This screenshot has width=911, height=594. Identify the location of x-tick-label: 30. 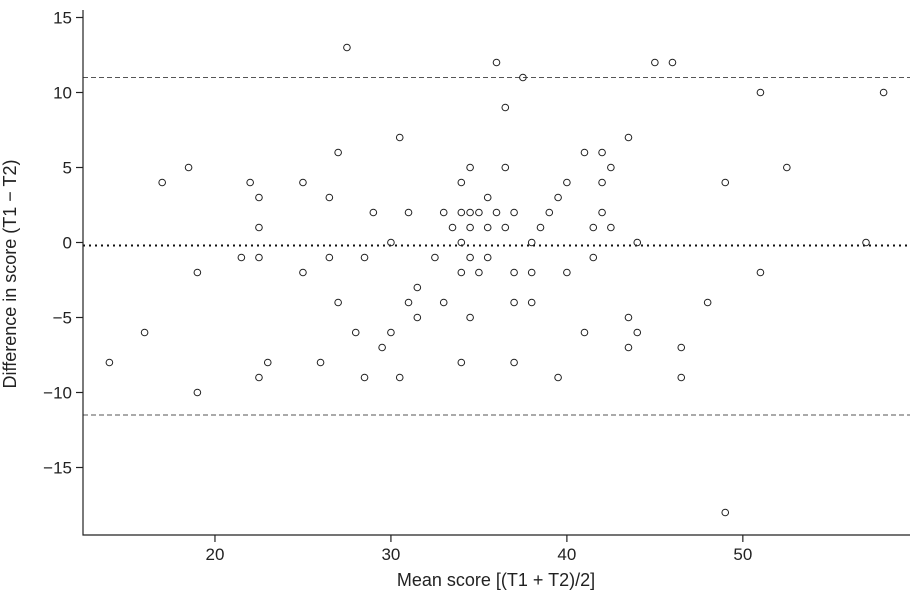
(390, 554).